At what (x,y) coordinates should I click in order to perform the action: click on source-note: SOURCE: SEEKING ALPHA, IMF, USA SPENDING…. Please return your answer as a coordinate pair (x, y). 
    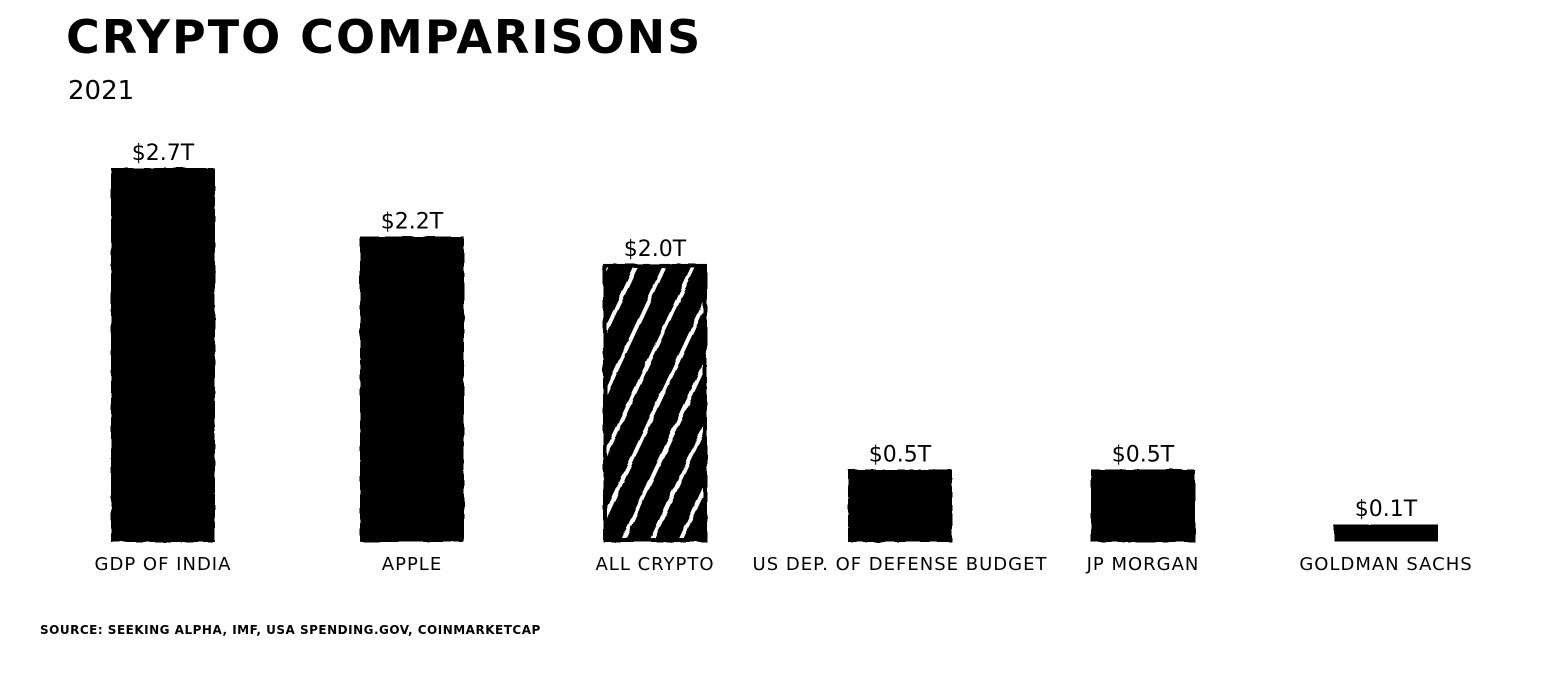
    Looking at the image, I should click on (290, 630).